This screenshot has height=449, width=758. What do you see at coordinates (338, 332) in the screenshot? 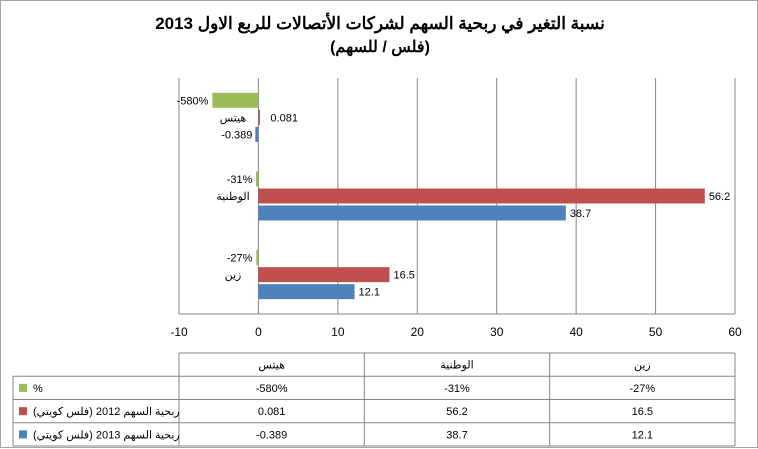
I see `x-tick-label: 10` at bounding box center [338, 332].